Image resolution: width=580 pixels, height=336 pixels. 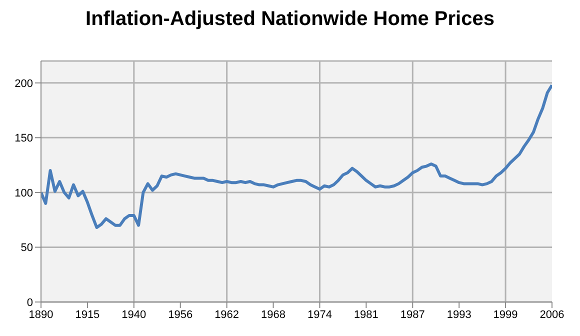 What do you see at coordinates (290, 19) in the screenshot?
I see `chart-title: Inflation-Adjusted Nationwide Home Prices` at bounding box center [290, 19].